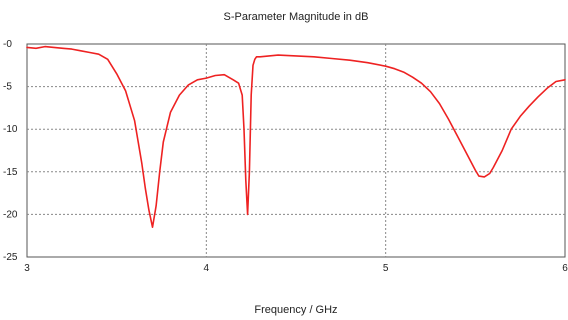 The width and height of the screenshot is (568, 320). I want to click on x-tick-label-2: 5, so click(386, 268).